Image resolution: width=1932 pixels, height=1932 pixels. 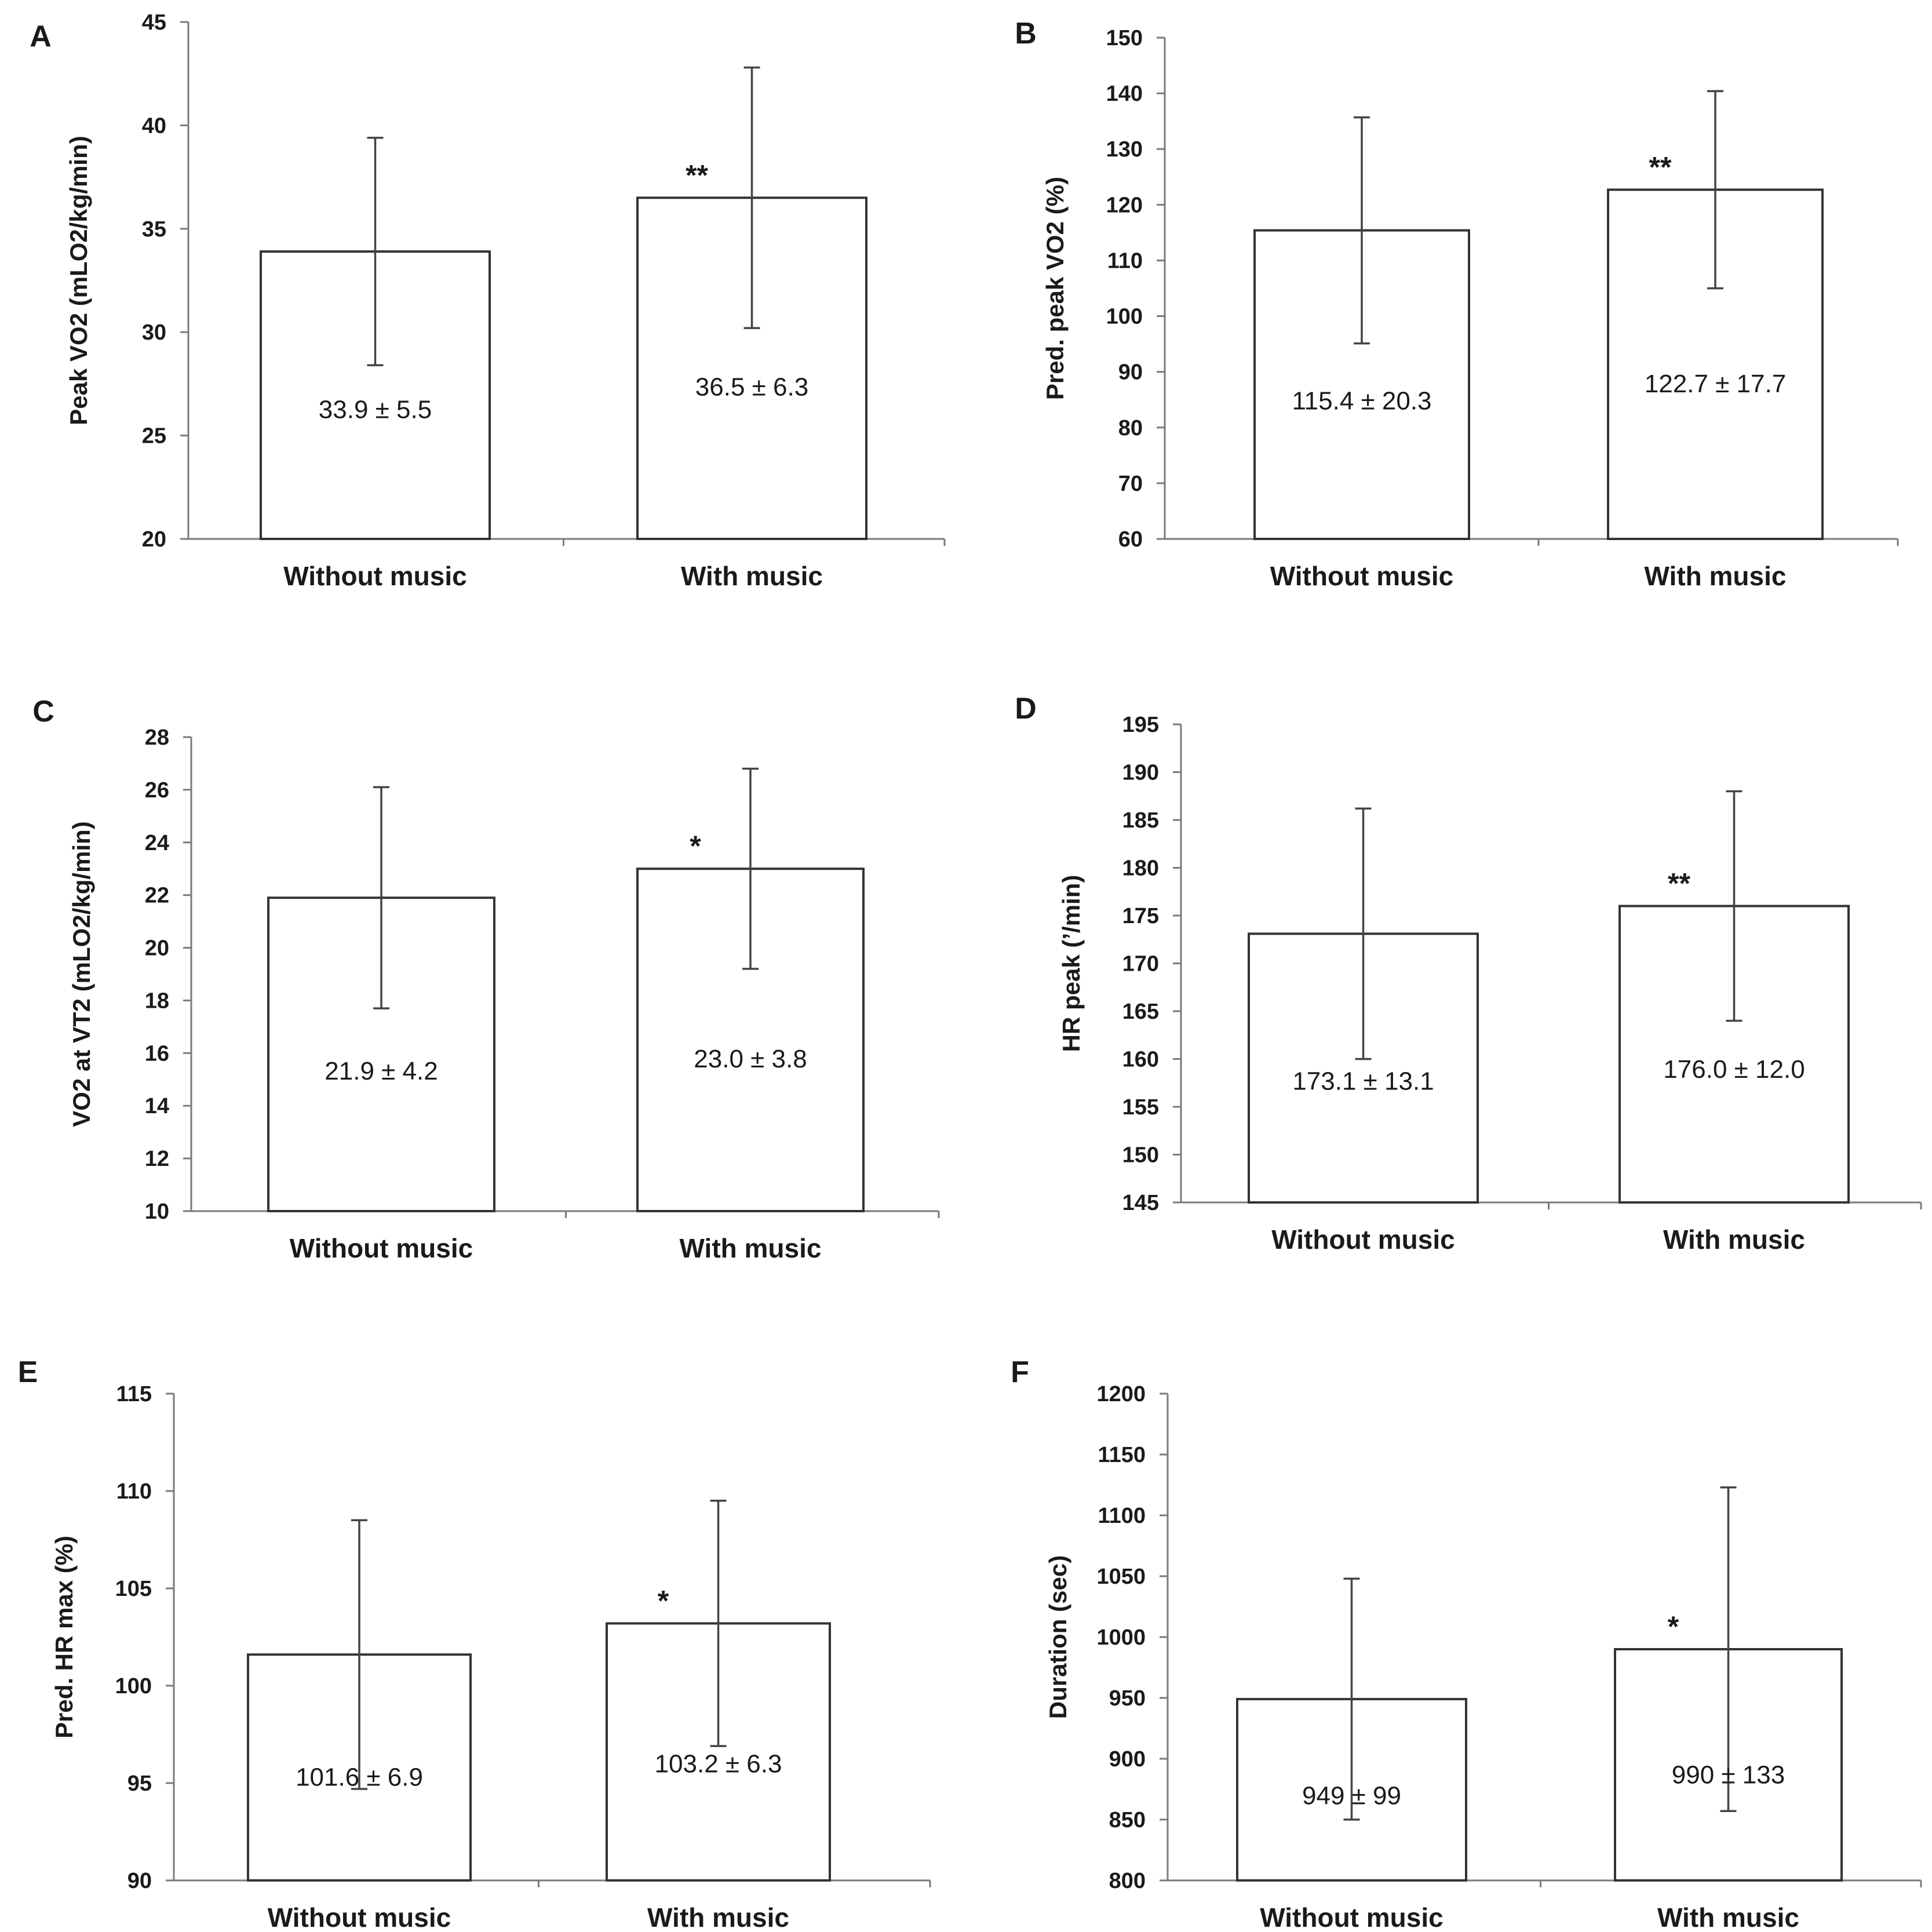 I want to click on y-tick-label-a: 20, so click(x=154, y=539).